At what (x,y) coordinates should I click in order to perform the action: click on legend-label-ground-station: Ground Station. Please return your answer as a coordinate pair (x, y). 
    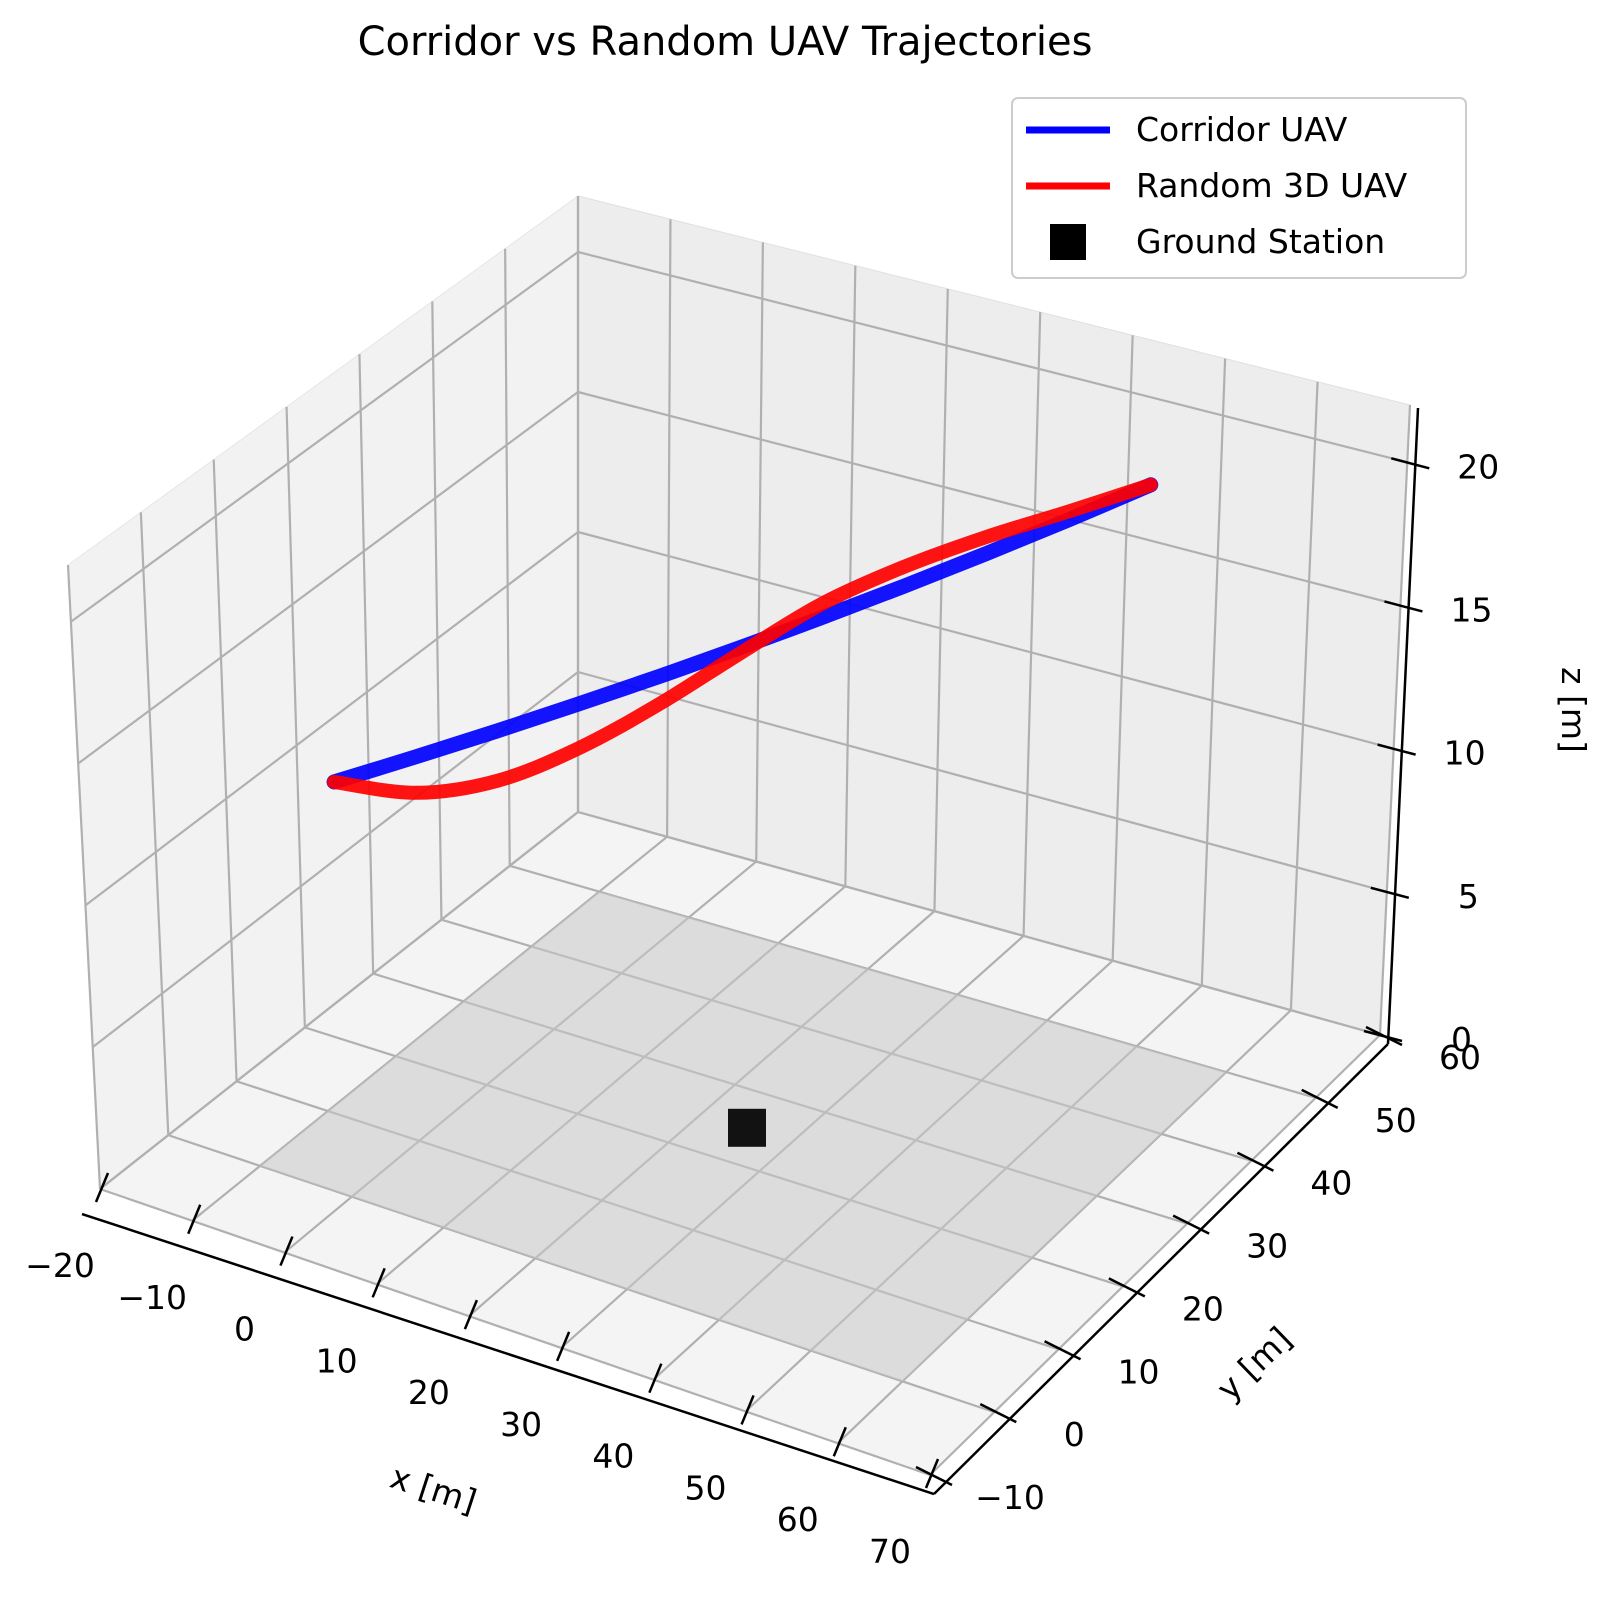
    Looking at the image, I should click on (1260, 241).